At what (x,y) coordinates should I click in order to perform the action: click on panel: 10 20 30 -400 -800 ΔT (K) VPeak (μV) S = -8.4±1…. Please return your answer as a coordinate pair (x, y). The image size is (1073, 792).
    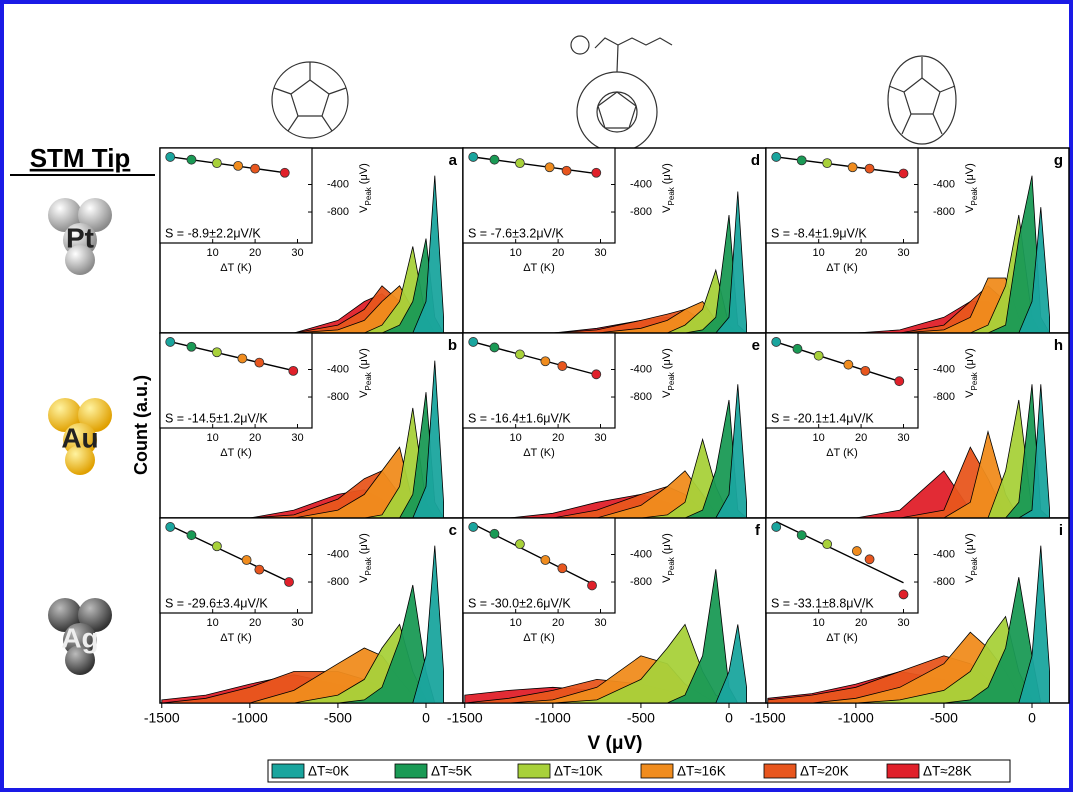
    Looking at the image, I should click on (917, 240).